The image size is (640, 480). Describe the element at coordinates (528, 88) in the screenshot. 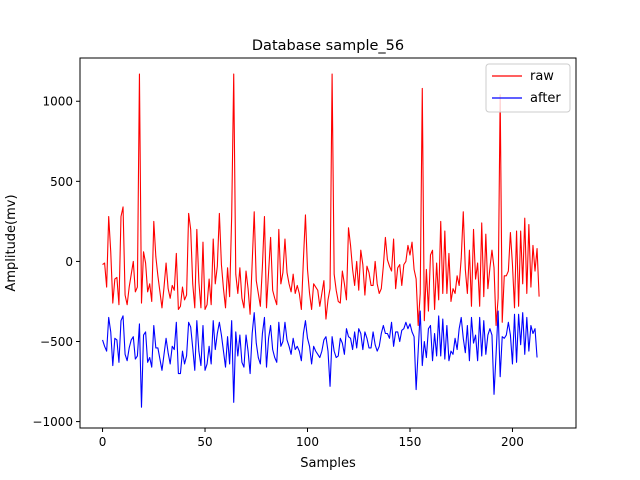

I see `legend: raw after` at that location.